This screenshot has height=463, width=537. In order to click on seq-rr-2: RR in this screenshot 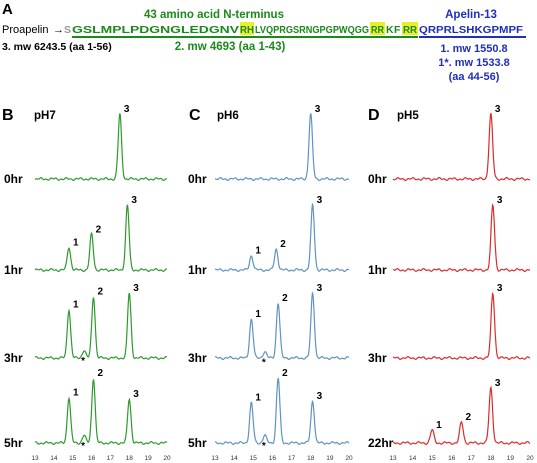, I will do `click(410, 30)`.